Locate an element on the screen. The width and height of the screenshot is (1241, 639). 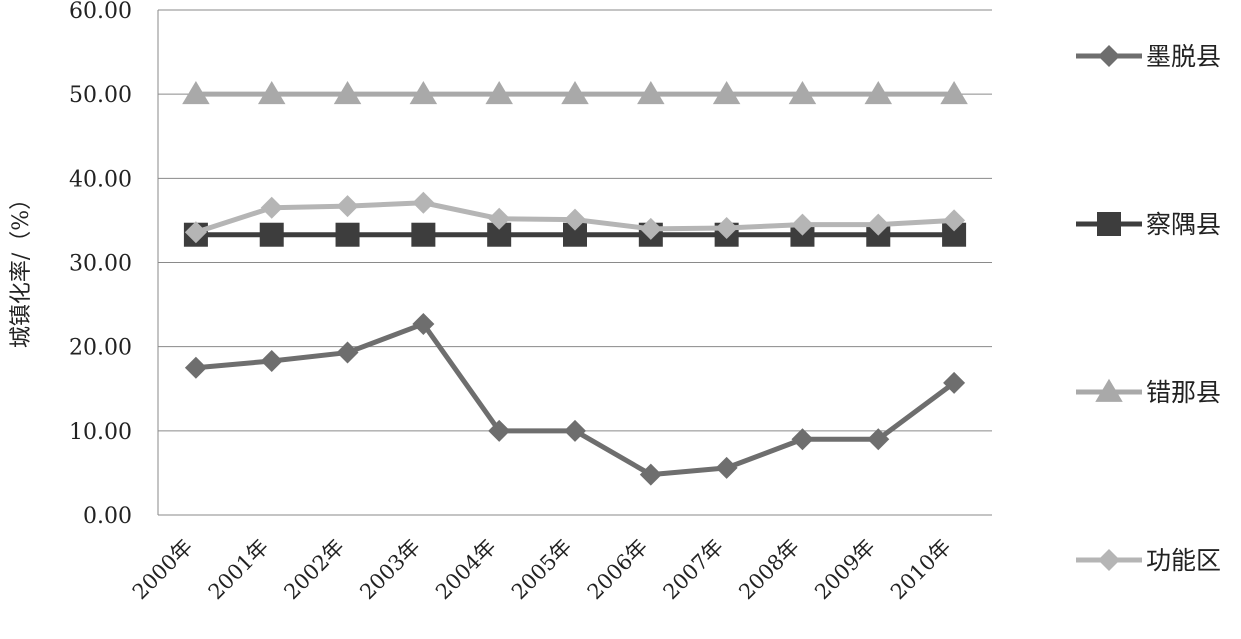
x-tick-label: 2010年 is located at coordinates (921, 570).